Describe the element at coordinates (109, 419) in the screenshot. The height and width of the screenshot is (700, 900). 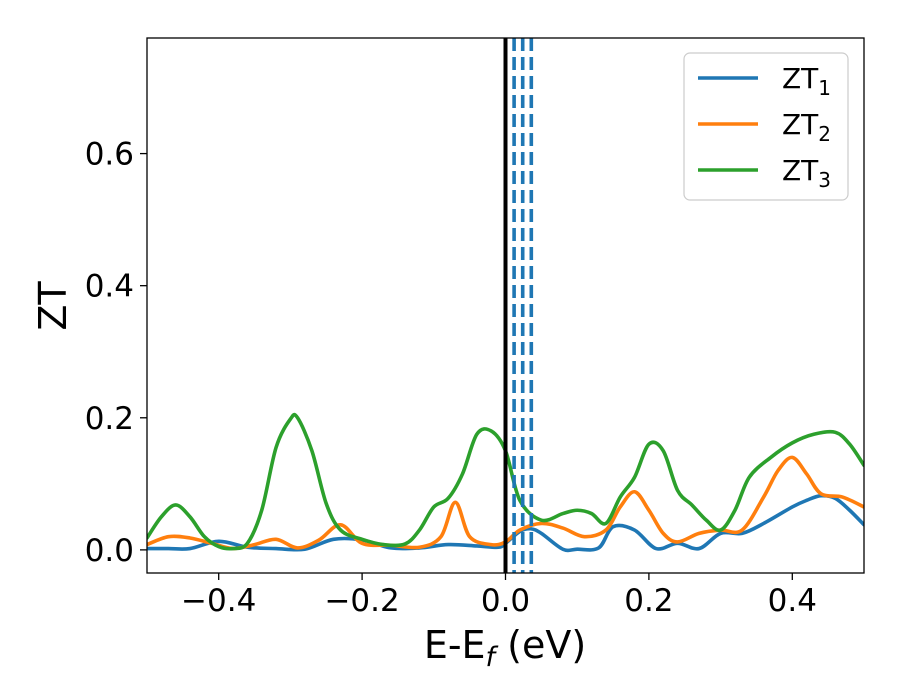
I see `y-tick-label: 0.2` at that location.